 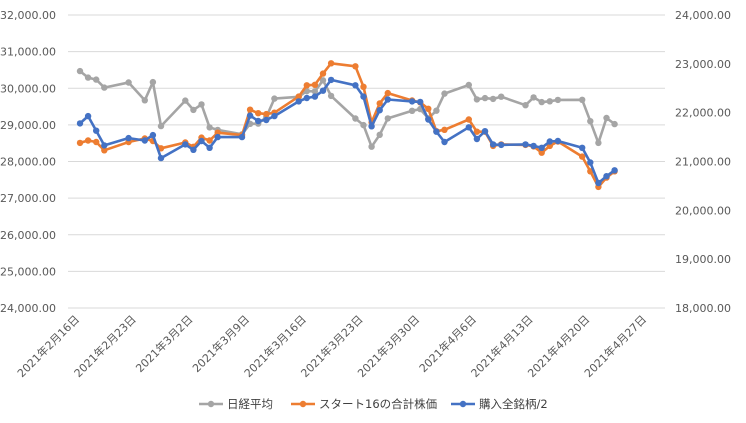 I want to click on y-left-tick-label: 29,000.00, so click(x=28, y=125).